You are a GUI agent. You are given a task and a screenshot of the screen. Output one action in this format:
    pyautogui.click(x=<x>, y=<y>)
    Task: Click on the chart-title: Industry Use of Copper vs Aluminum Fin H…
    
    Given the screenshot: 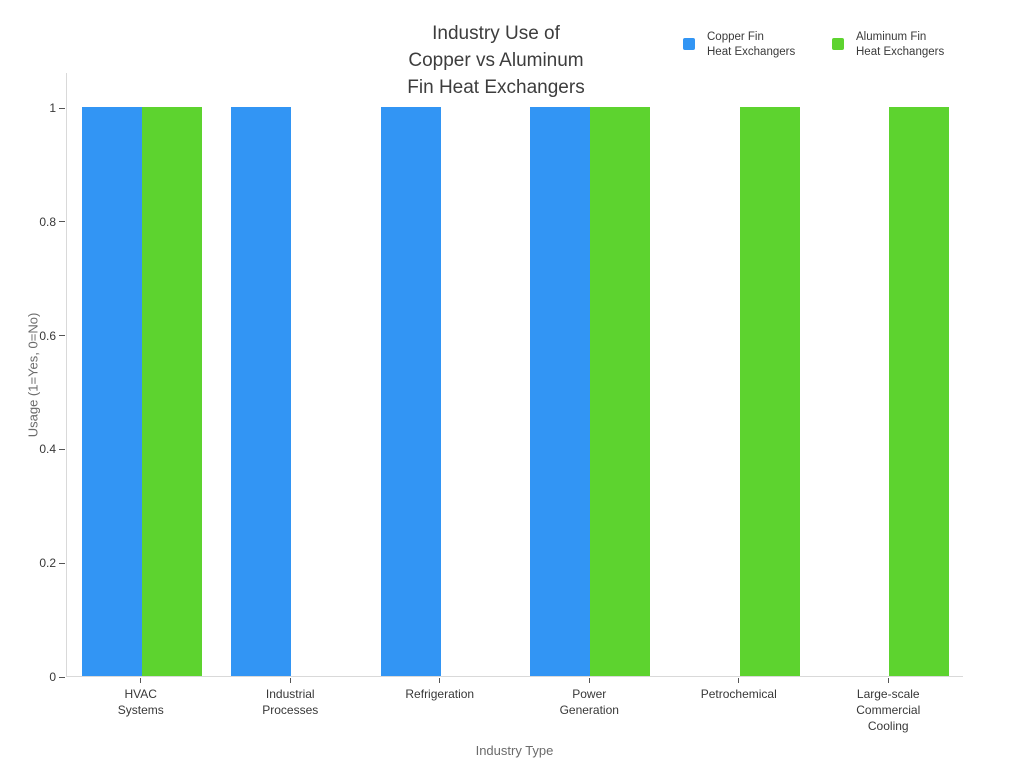 What is the action you would take?
    pyautogui.click(x=496, y=60)
    